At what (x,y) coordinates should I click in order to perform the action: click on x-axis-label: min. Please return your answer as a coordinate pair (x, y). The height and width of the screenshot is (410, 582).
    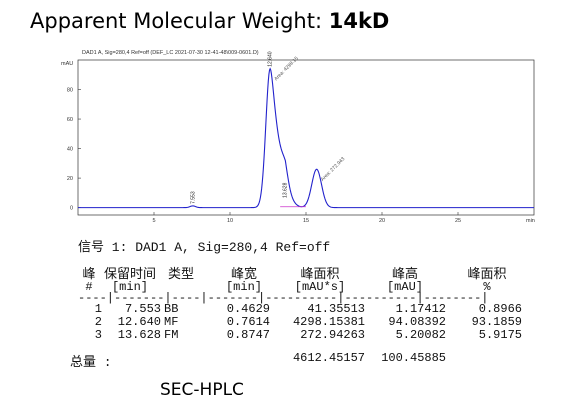
    Looking at the image, I should click on (530, 221).